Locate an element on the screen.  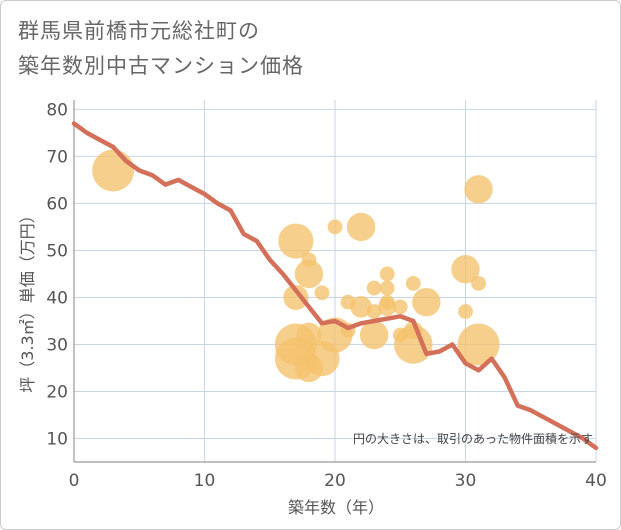
y-tick-label: 80 is located at coordinates (57, 110).